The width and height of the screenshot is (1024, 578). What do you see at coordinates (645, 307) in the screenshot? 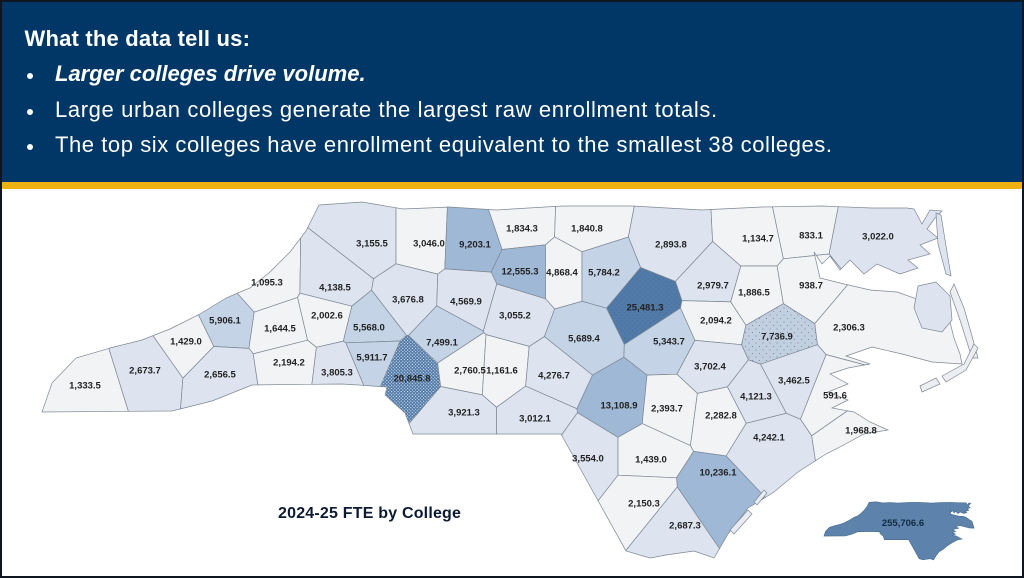
I see `svg-text: 25,481.3` at bounding box center [645, 307].